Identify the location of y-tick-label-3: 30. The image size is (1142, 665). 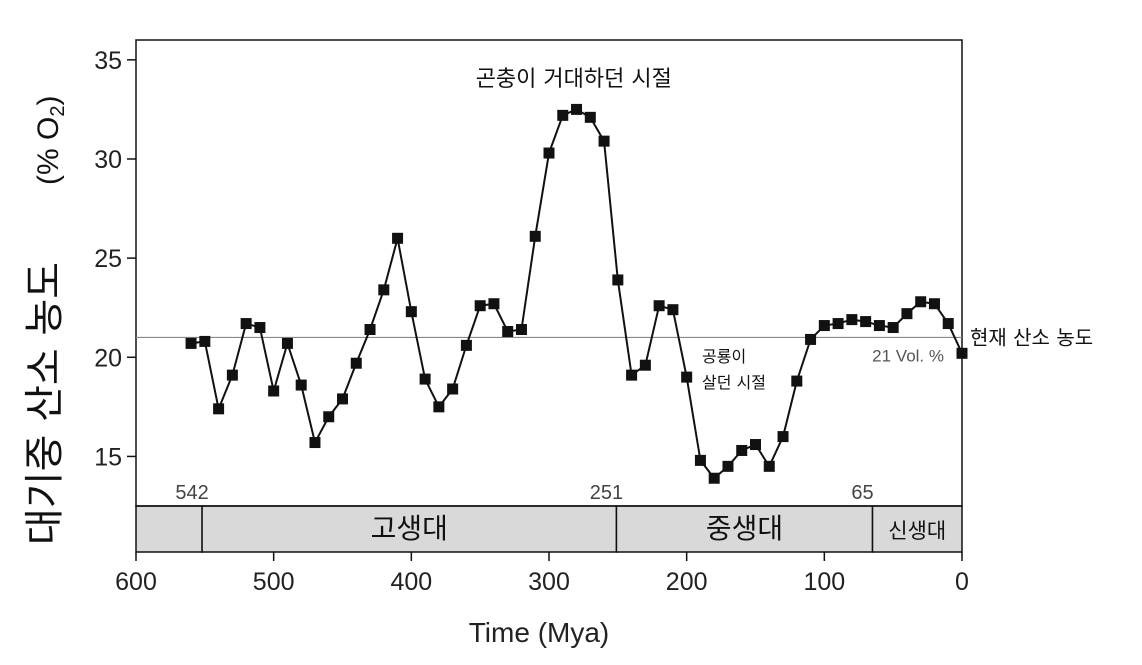
(108, 160).